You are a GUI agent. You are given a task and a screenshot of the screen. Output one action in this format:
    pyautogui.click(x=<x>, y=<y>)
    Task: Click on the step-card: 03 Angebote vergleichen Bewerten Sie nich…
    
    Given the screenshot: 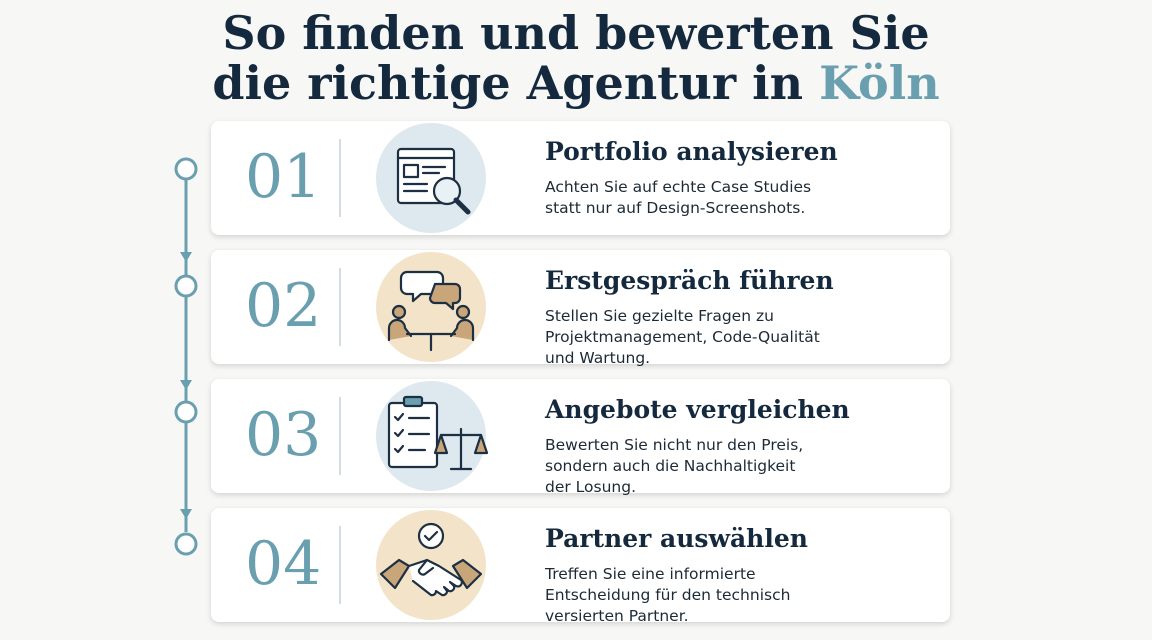 What is the action you would take?
    pyautogui.click(x=580, y=437)
    